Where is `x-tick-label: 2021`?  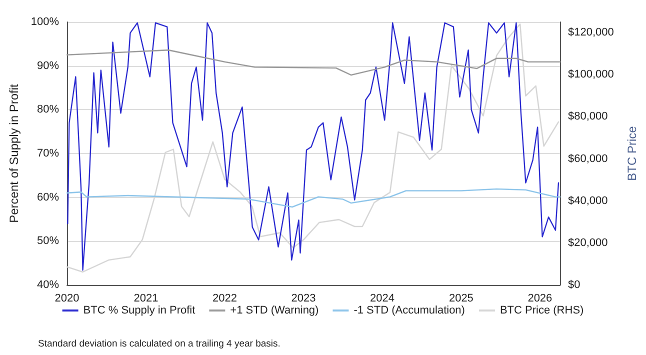
x-tick-label: 2021 is located at coordinates (146, 298).